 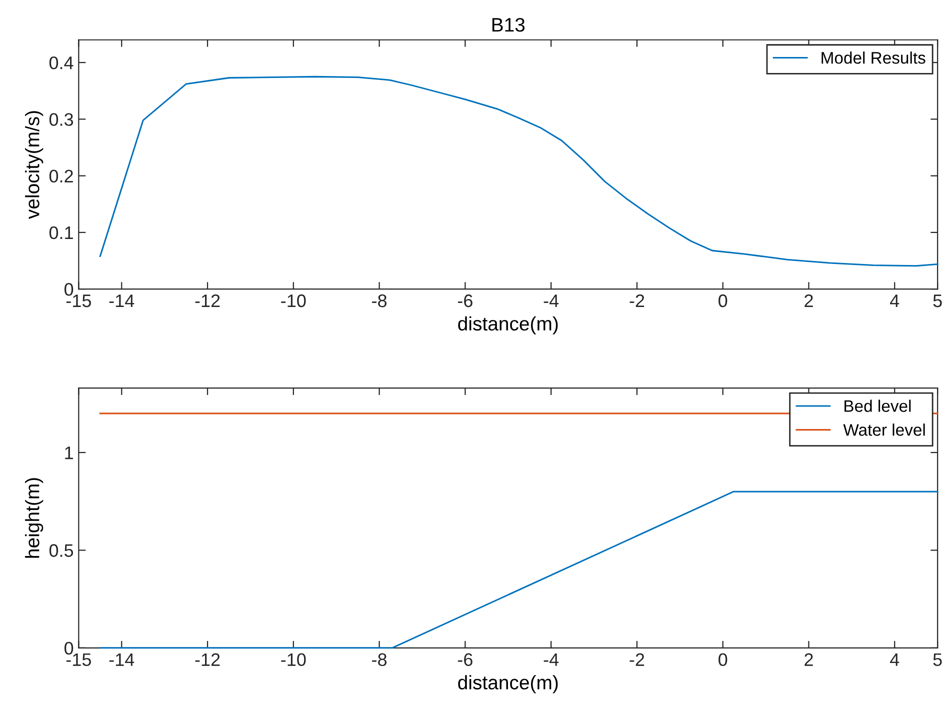 I want to click on y-tick-label: 0.4, so click(x=61, y=63).